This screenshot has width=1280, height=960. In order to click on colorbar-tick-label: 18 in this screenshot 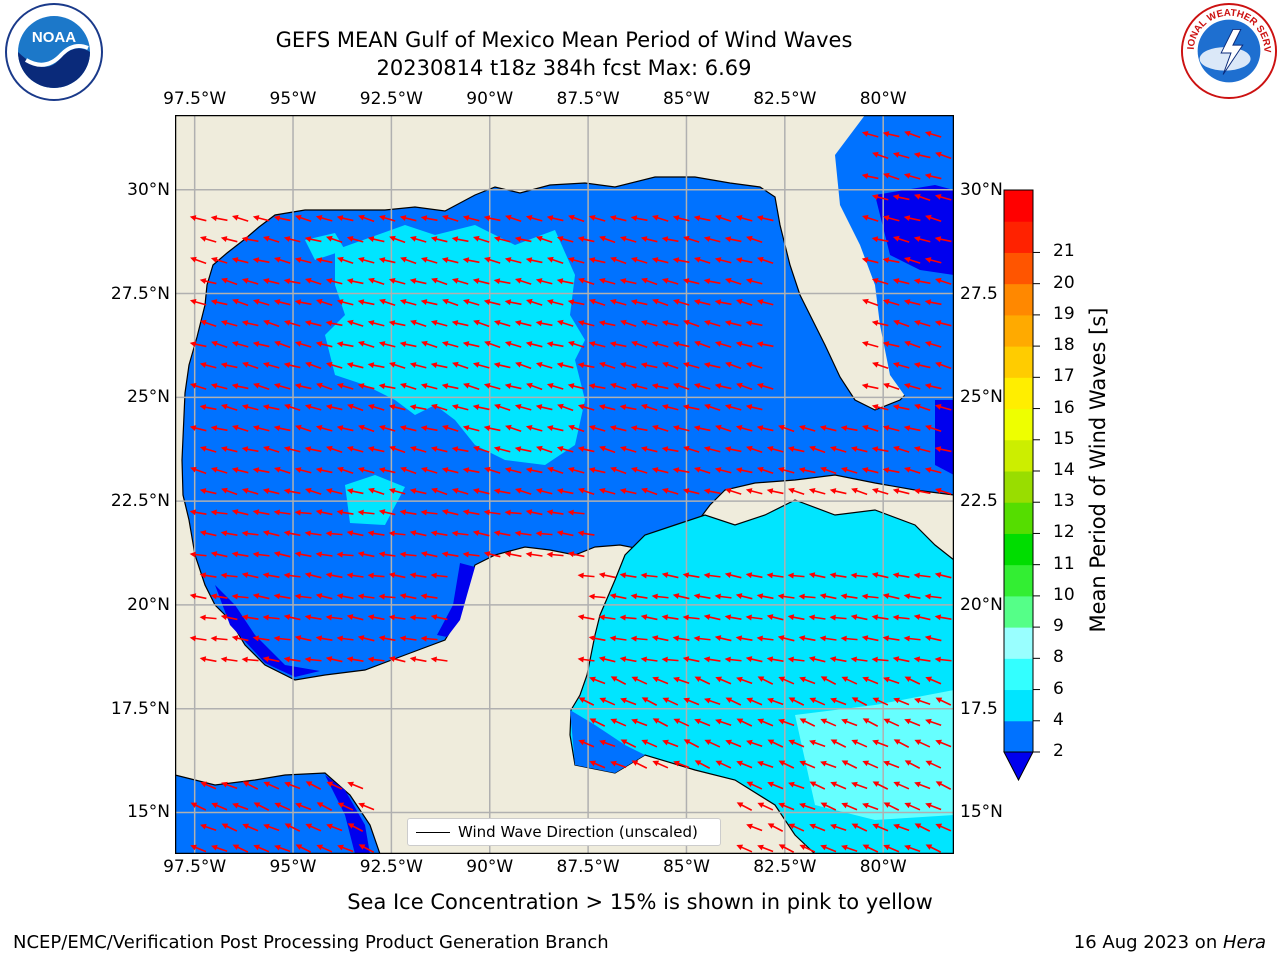, I will do `click(1064, 345)`.